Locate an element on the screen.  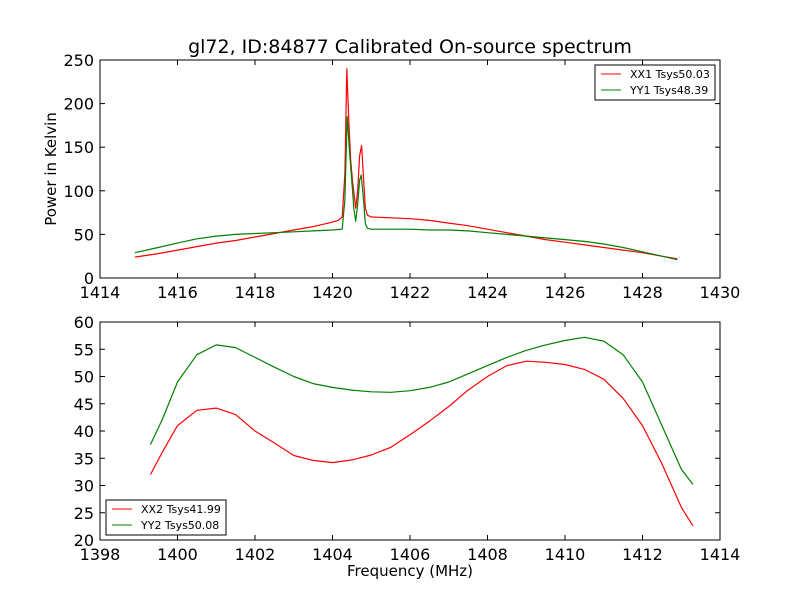
bottom-x-tick-label: 1412 is located at coordinates (642, 554).